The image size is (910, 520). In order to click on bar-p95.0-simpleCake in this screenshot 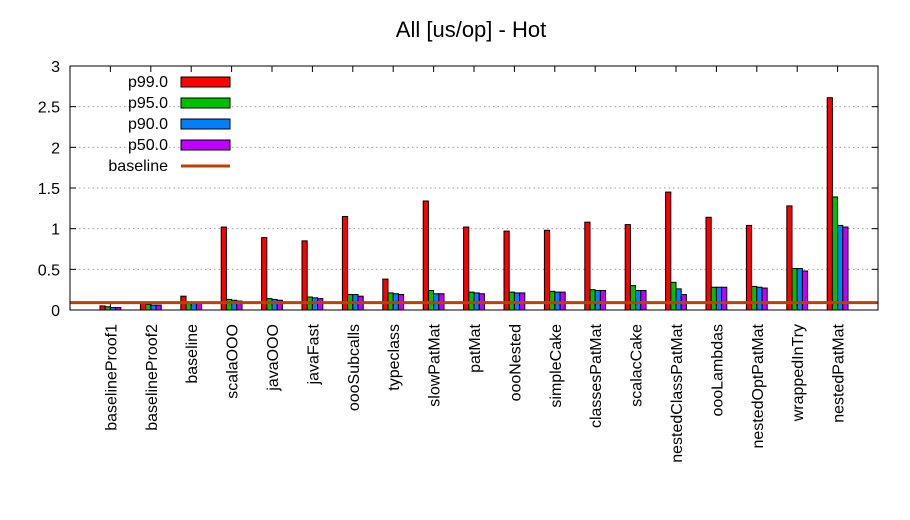, I will do `click(552, 300)`.